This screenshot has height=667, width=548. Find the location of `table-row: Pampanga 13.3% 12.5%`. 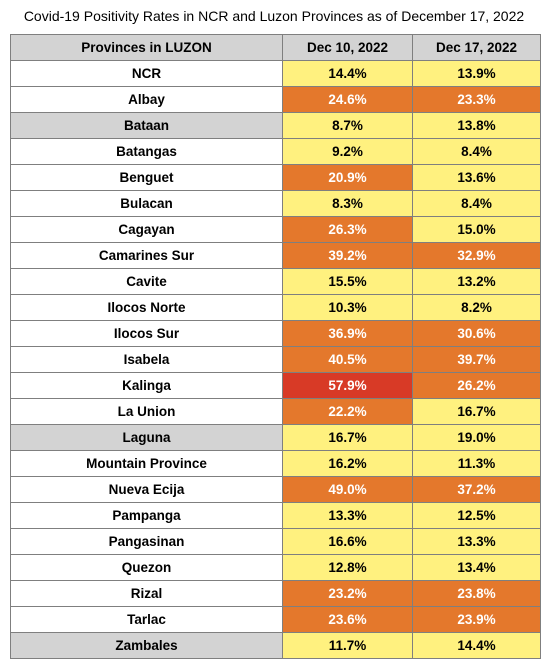

table-row: Pampanga 13.3% 12.5% is located at coordinates (275, 515).